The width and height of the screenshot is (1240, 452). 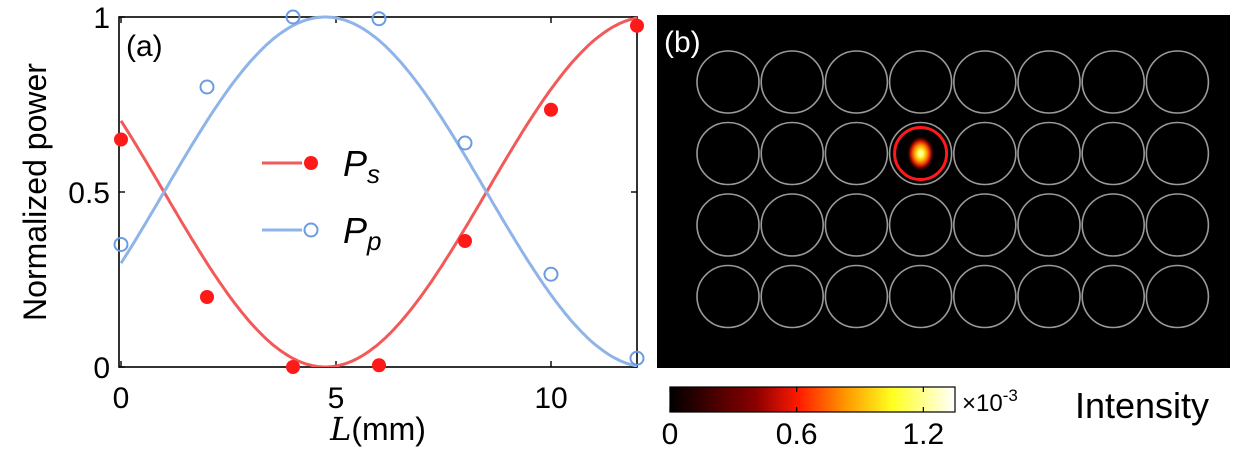 What do you see at coordinates (990, 401) in the screenshot?
I see `colorbar-multiplier: ×10⁻³` at bounding box center [990, 401].